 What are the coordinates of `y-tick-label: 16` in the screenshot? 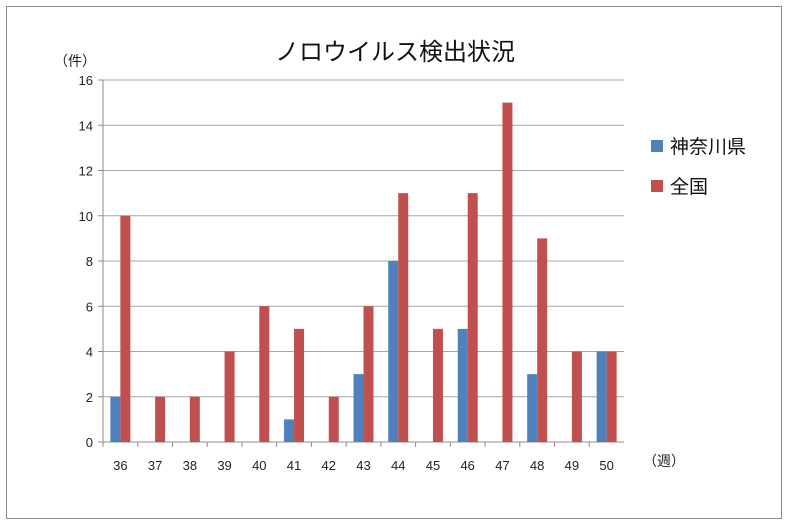 It's located at (86, 80).